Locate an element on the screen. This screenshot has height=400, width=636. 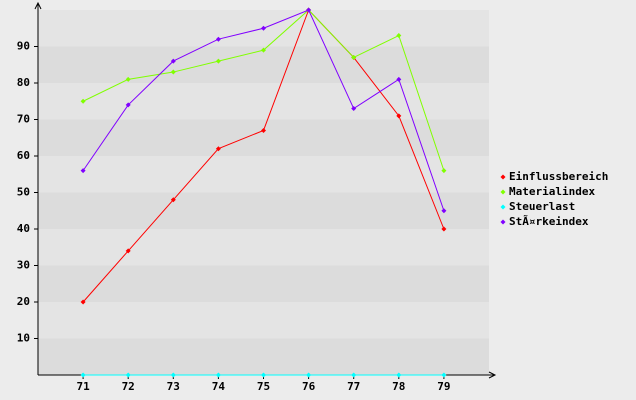
y-tick-label: 40 is located at coordinates (23, 228).